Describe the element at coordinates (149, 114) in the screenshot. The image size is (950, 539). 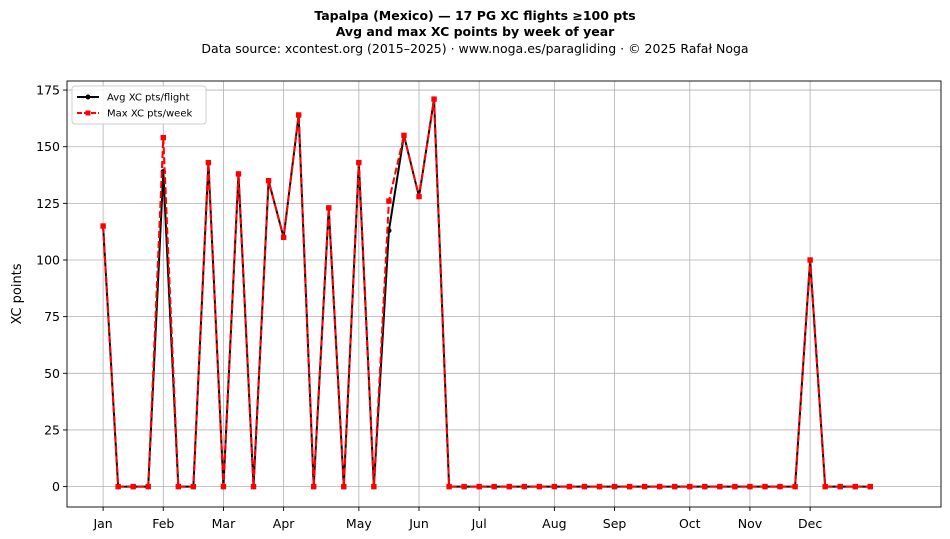
I see `legend-label-max: Max XC pts/week` at that location.